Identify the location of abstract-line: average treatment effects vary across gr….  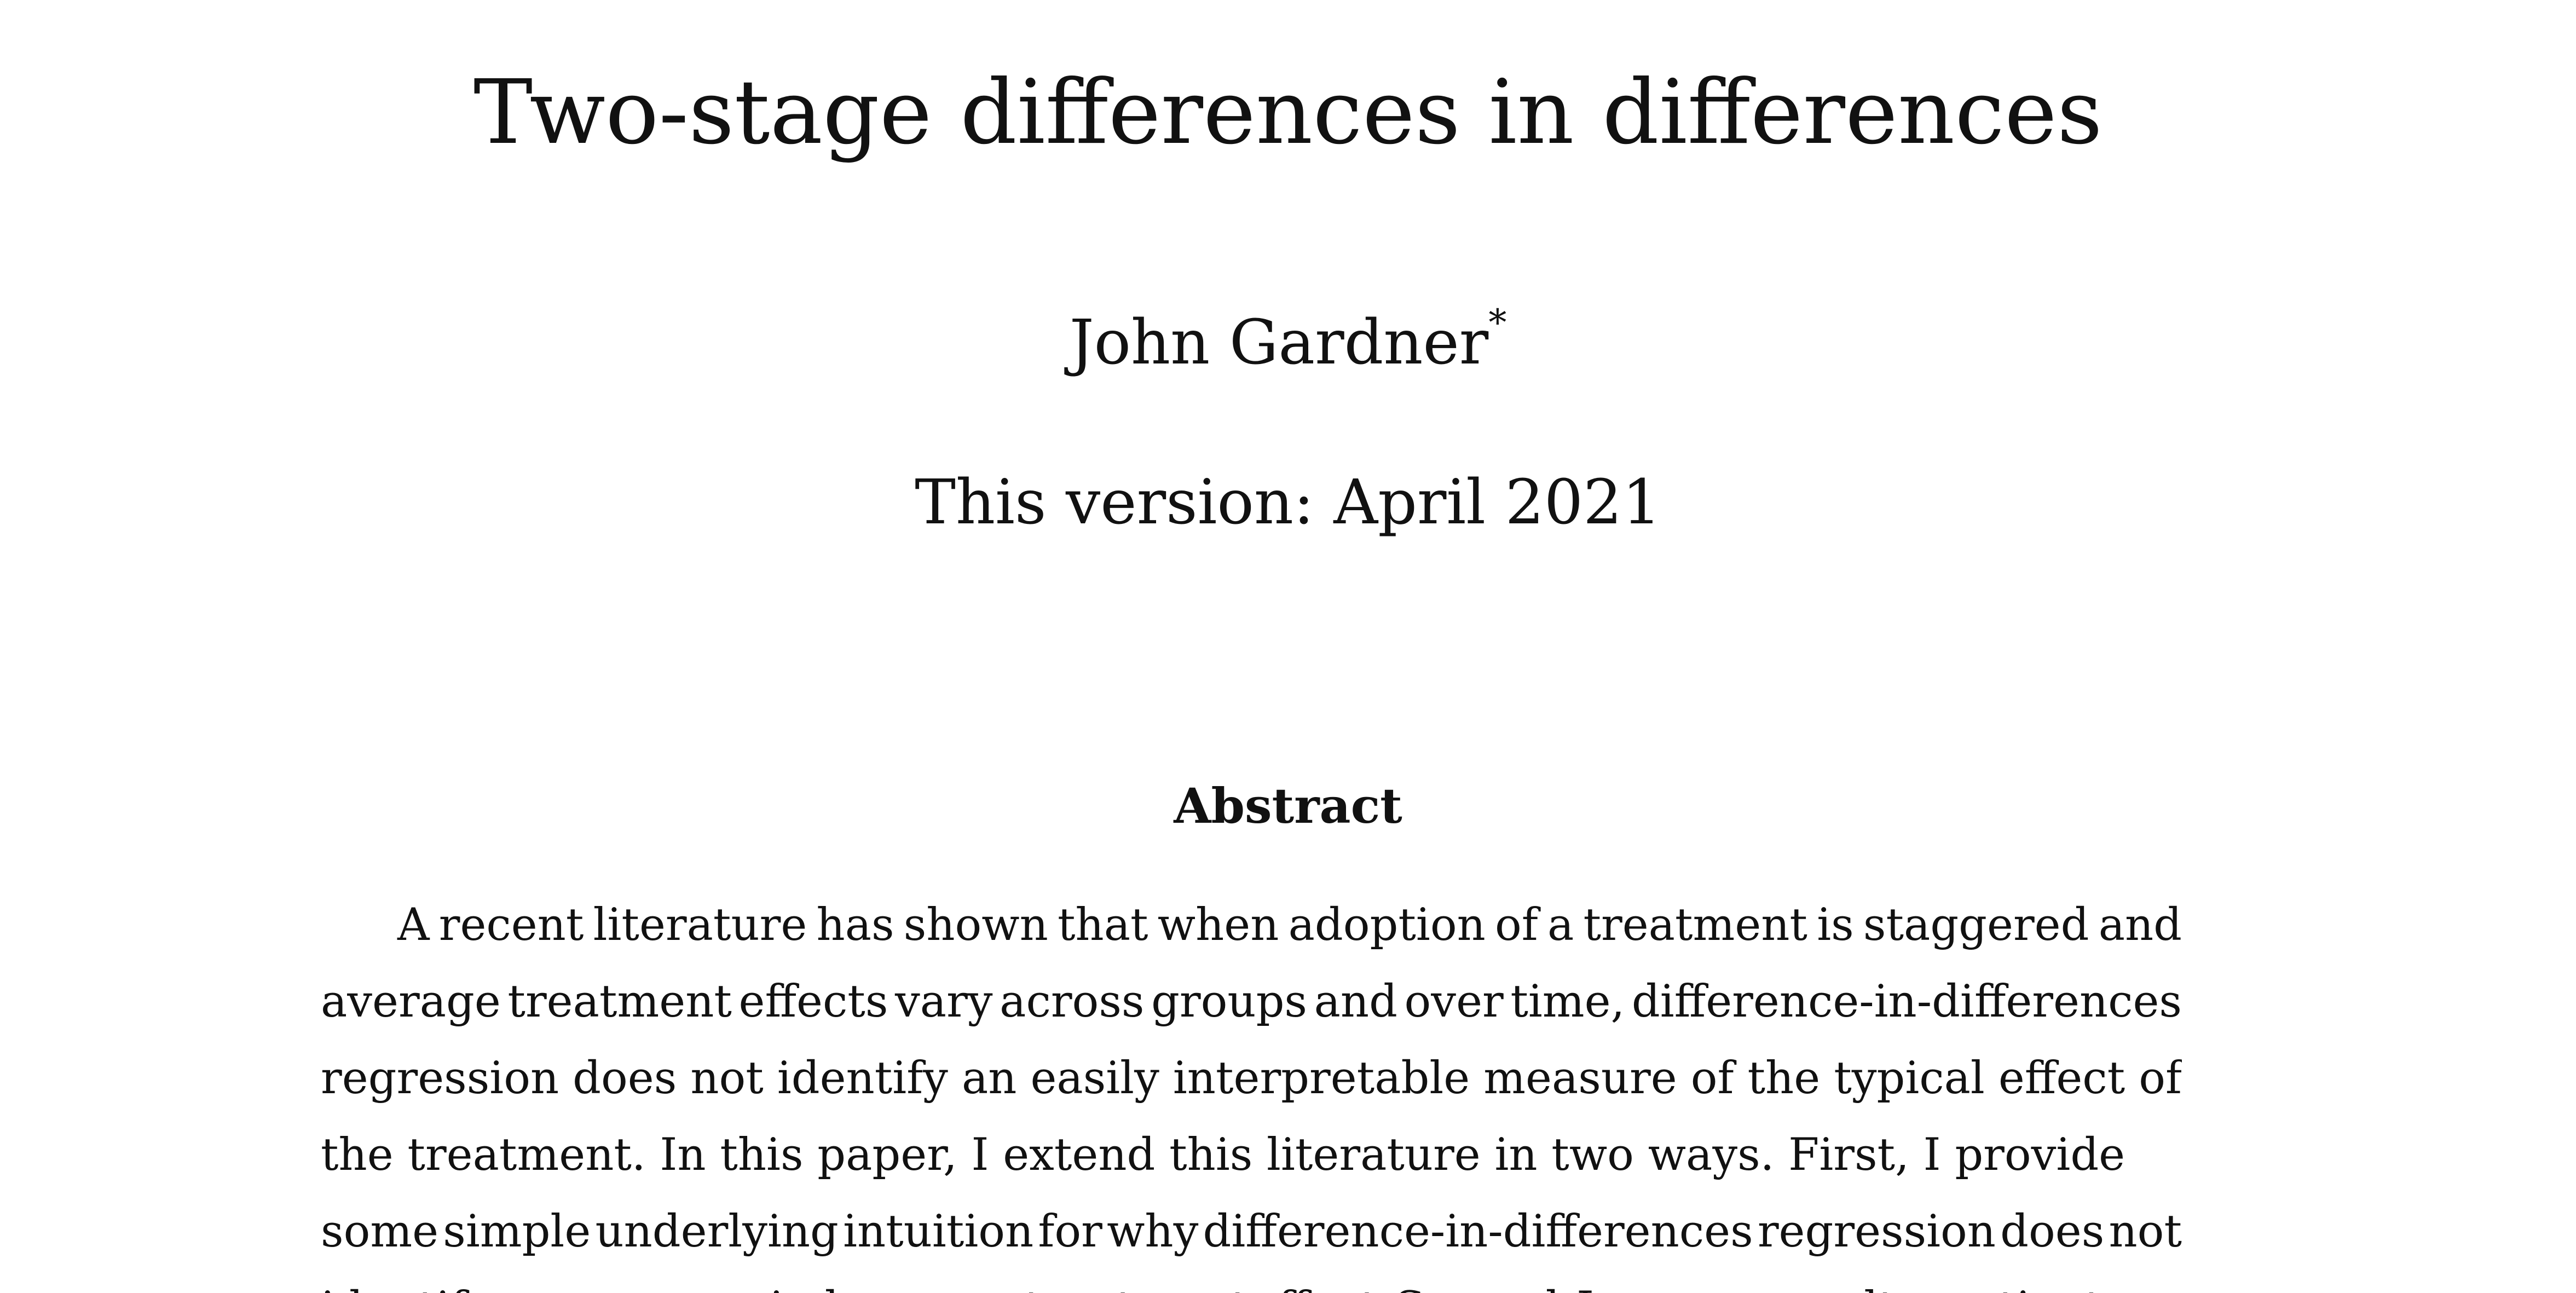
(1251, 1002).